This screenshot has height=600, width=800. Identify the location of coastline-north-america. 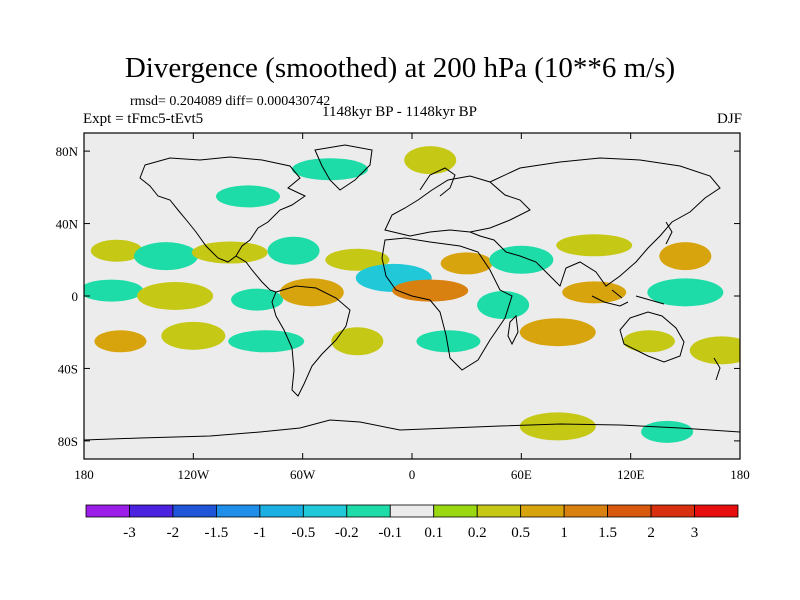
(222, 209).